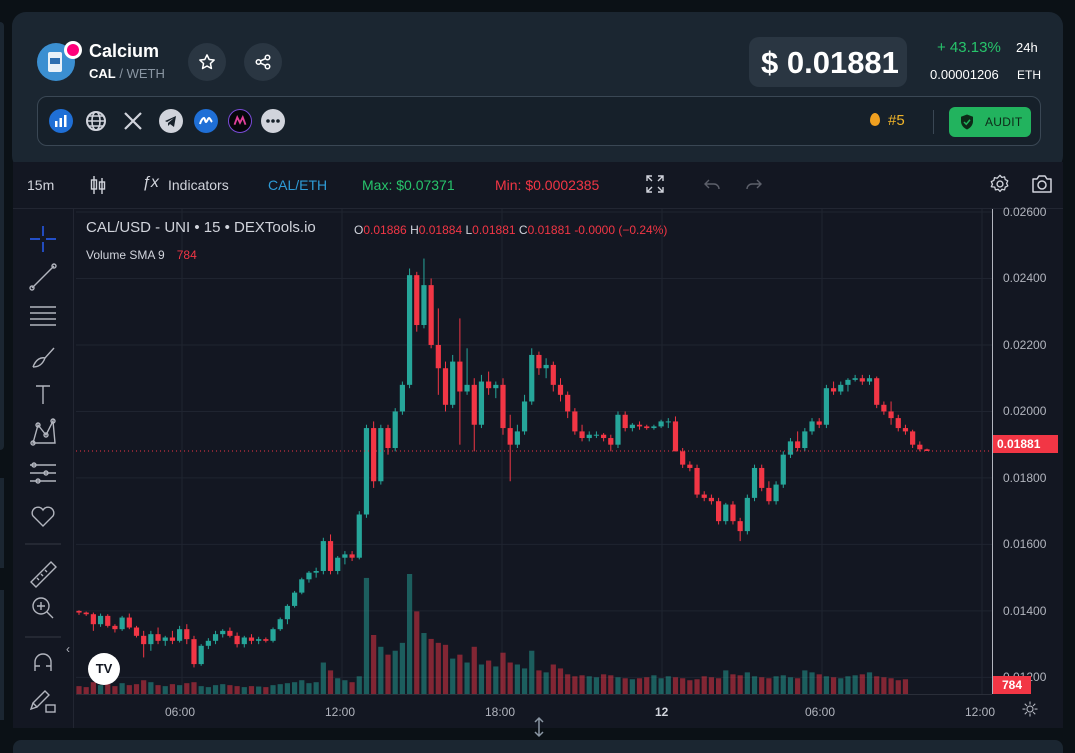  I want to click on zoom-in-icon, so click(43, 608).